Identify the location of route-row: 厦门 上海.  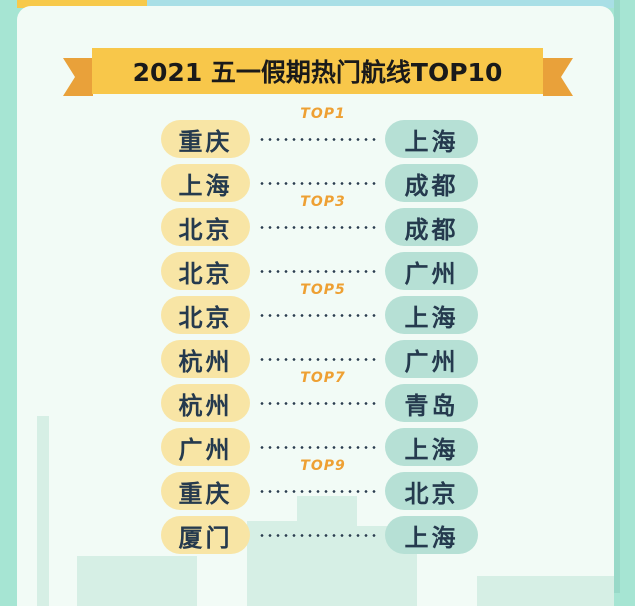
(317, 536).